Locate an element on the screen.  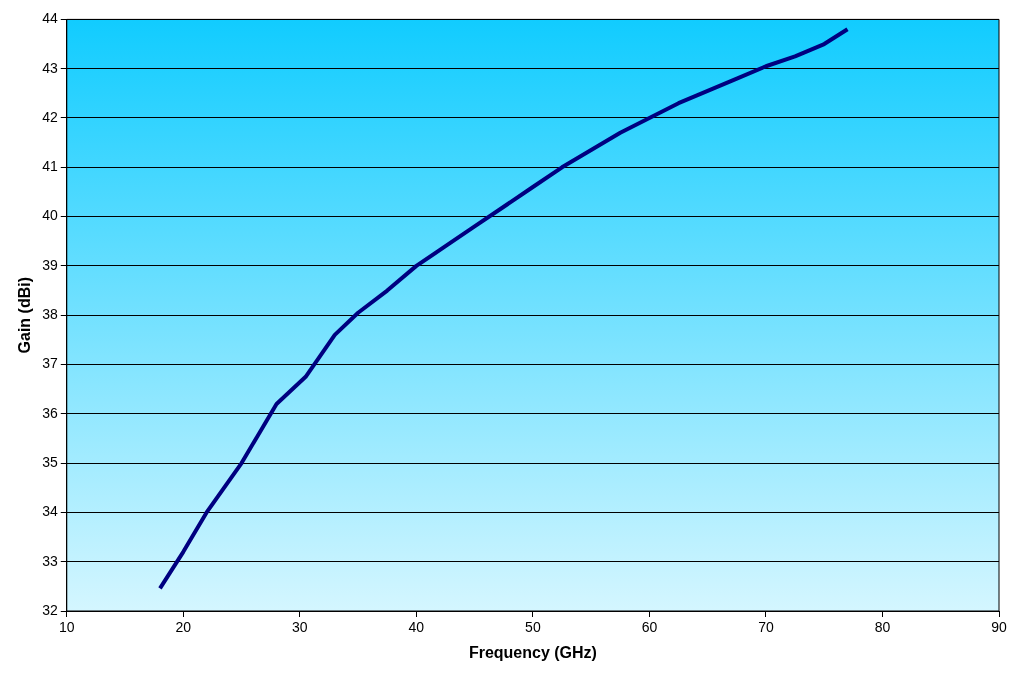
y-tick-label: 36 is located at coordinates (50, 412).